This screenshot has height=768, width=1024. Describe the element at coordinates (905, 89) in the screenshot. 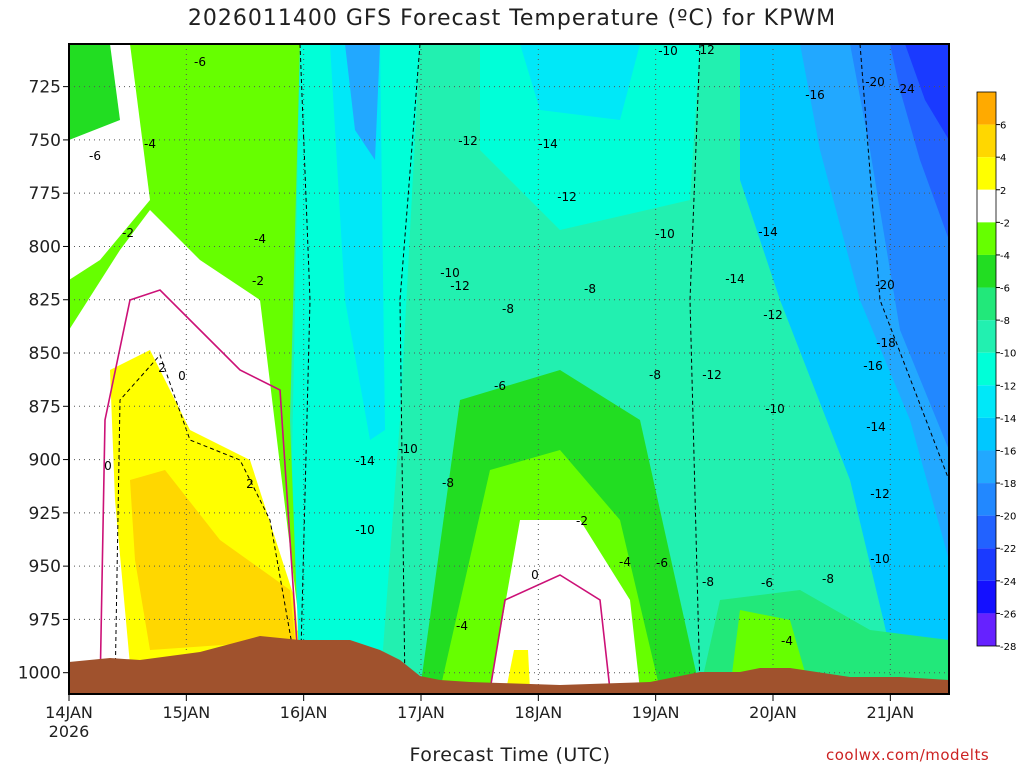

I see `contour-label: -24` at that location.